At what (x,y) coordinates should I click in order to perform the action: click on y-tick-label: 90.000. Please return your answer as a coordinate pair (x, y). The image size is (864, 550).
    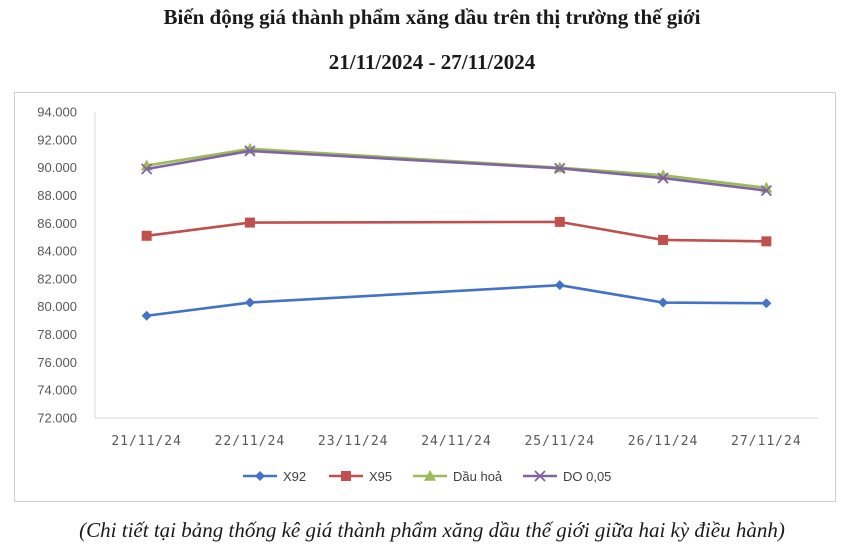
    Looking at the image, I should click on (57, 167).